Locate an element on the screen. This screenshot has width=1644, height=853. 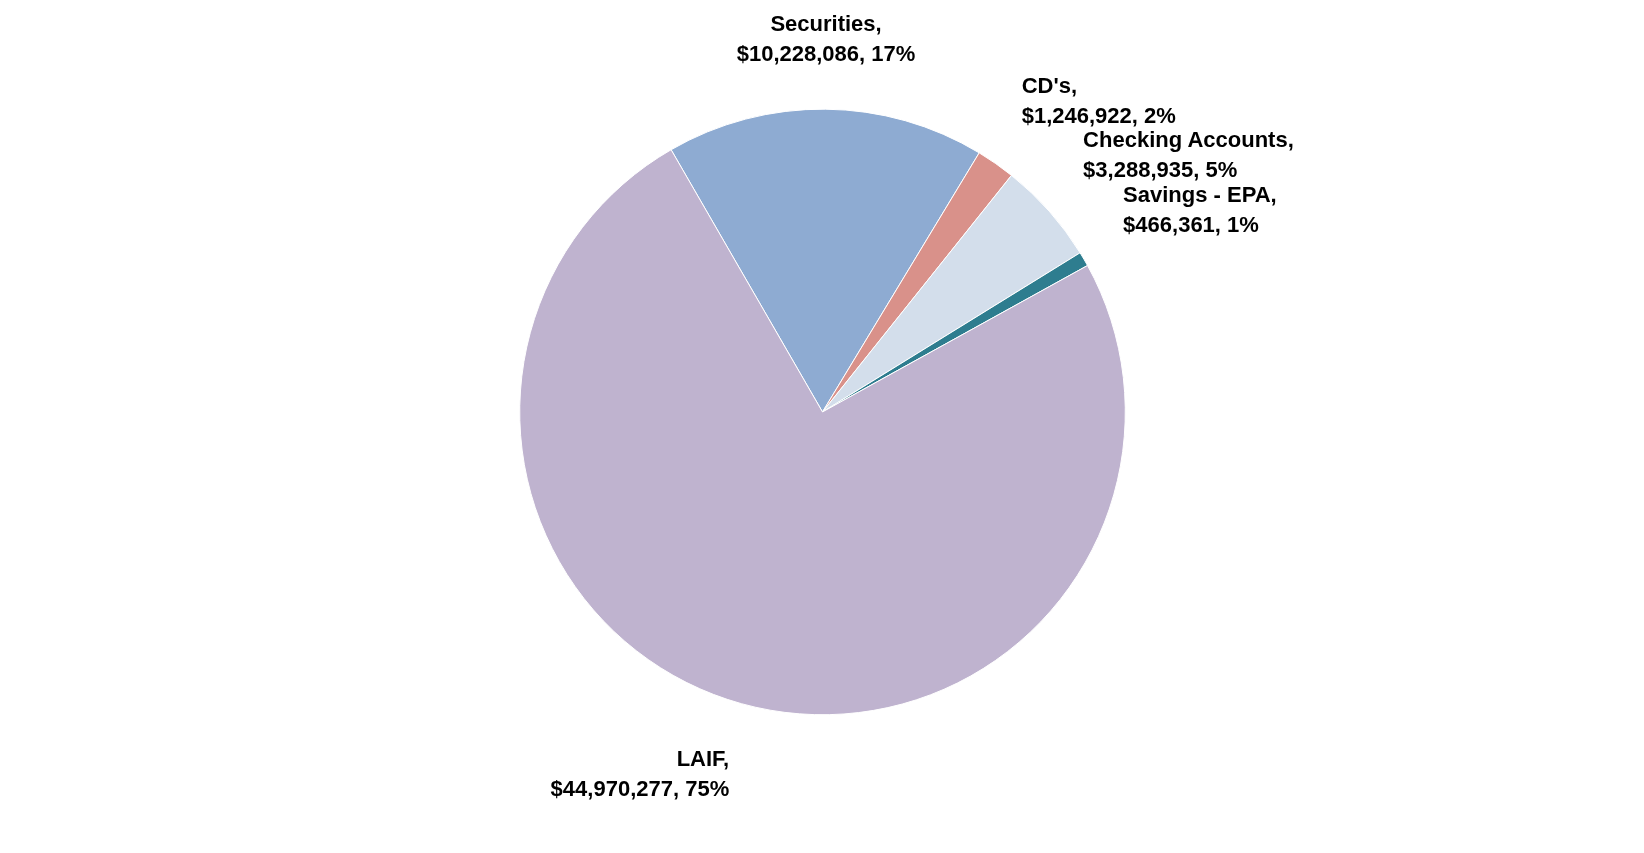
slice-label: Savings - EPA, $466,361, 1% is located at coordinates (1200, 210).